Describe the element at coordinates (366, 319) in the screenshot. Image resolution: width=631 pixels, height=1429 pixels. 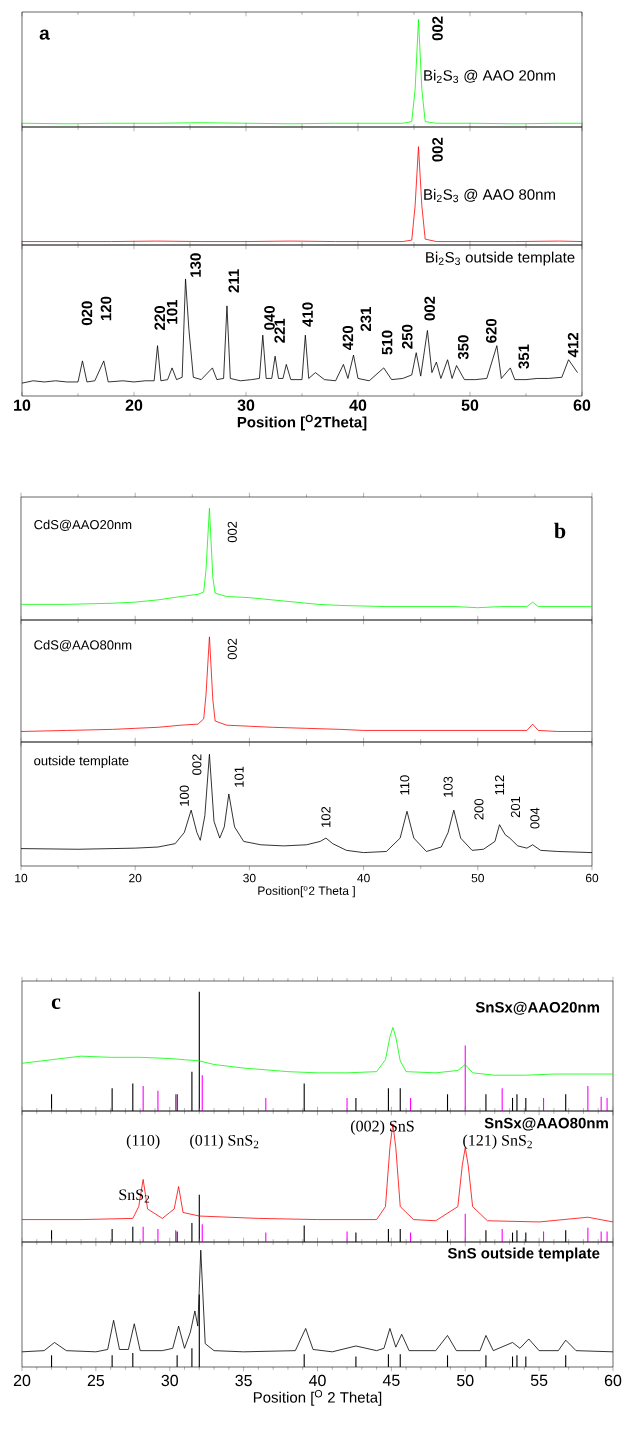
I see `annotation: 231` at that location.